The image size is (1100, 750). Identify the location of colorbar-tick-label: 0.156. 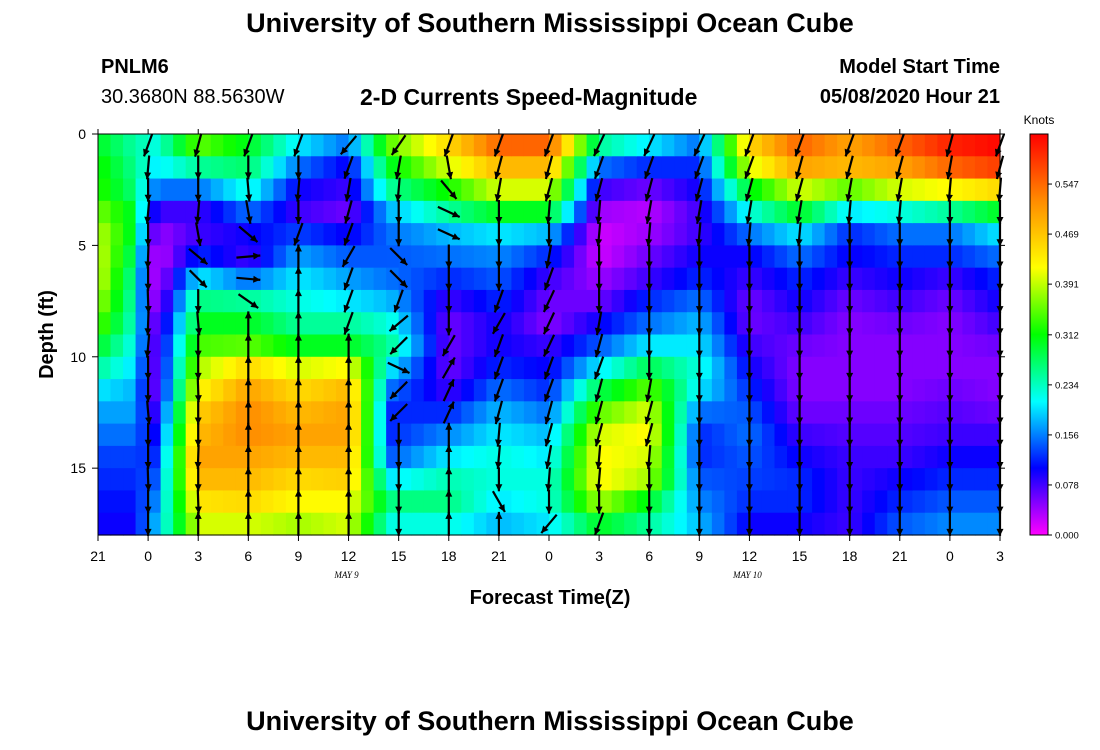
(1067, 435).